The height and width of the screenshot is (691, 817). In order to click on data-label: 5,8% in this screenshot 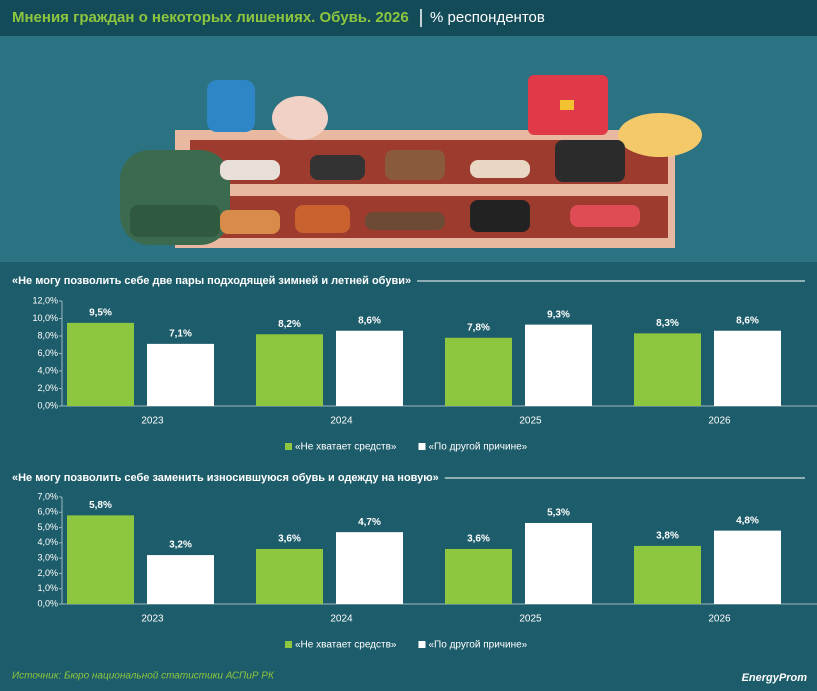, I will do `click(100, 505)`.